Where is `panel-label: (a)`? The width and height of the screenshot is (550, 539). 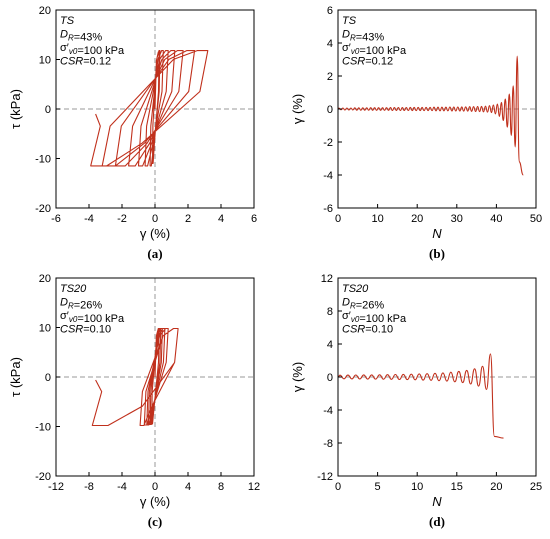
panel-label: (a) is located at coordinates (154, 253).